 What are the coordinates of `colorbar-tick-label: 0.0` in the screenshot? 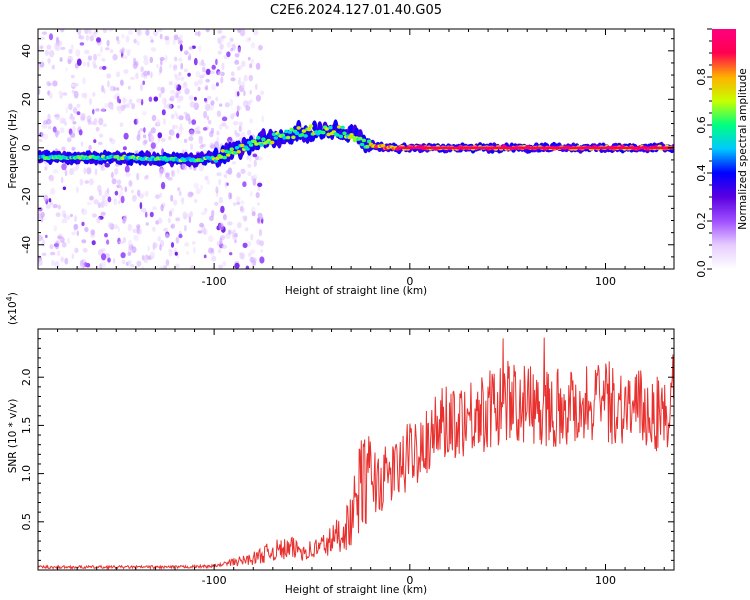 It's located at (701, 269).